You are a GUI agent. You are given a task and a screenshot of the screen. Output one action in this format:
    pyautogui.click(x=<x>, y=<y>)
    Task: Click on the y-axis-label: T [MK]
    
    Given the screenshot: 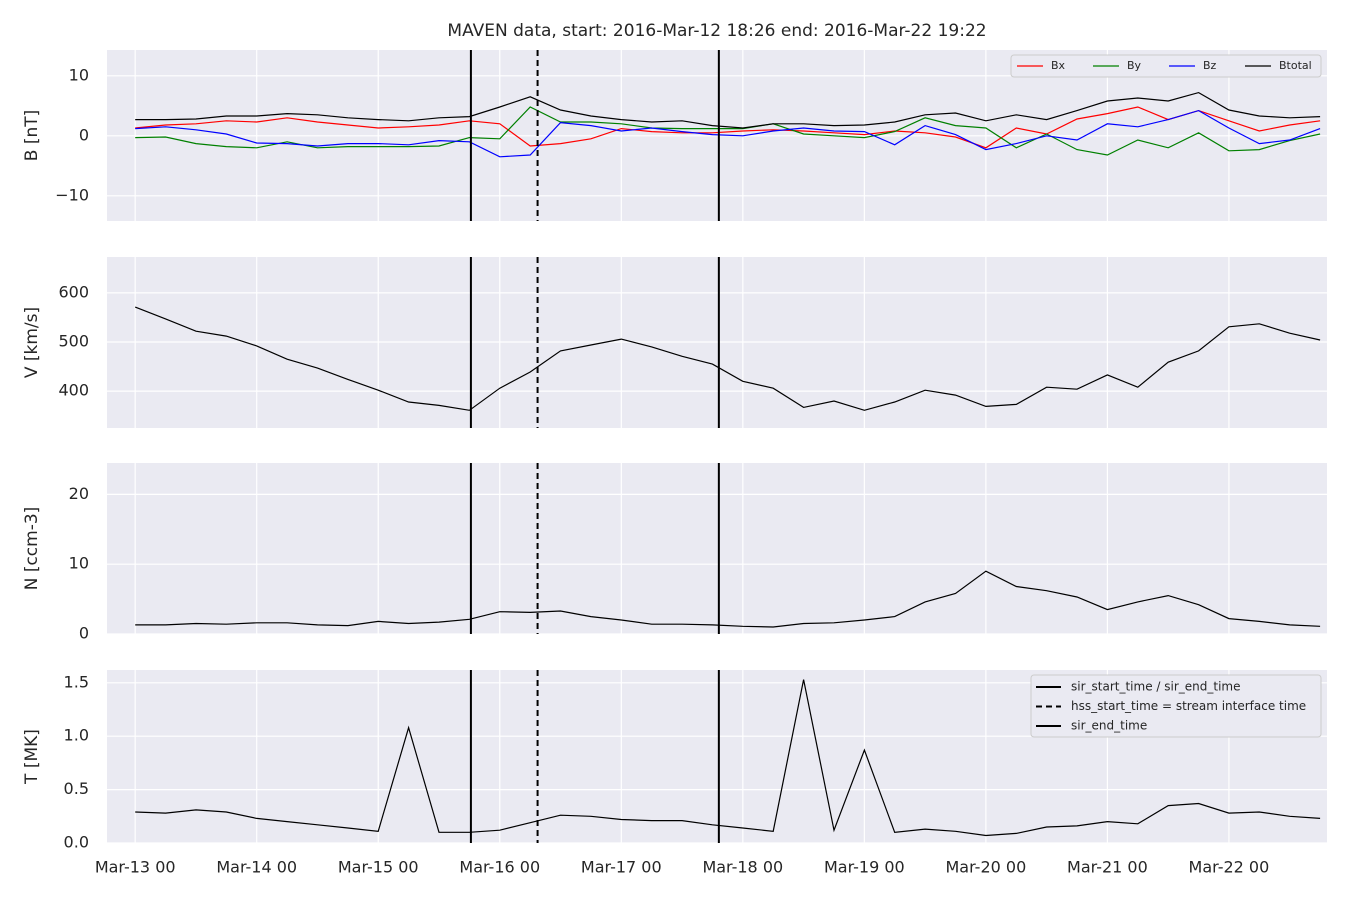 What is the action you would take?
    pyautogui.click(x=32, y=757)
    